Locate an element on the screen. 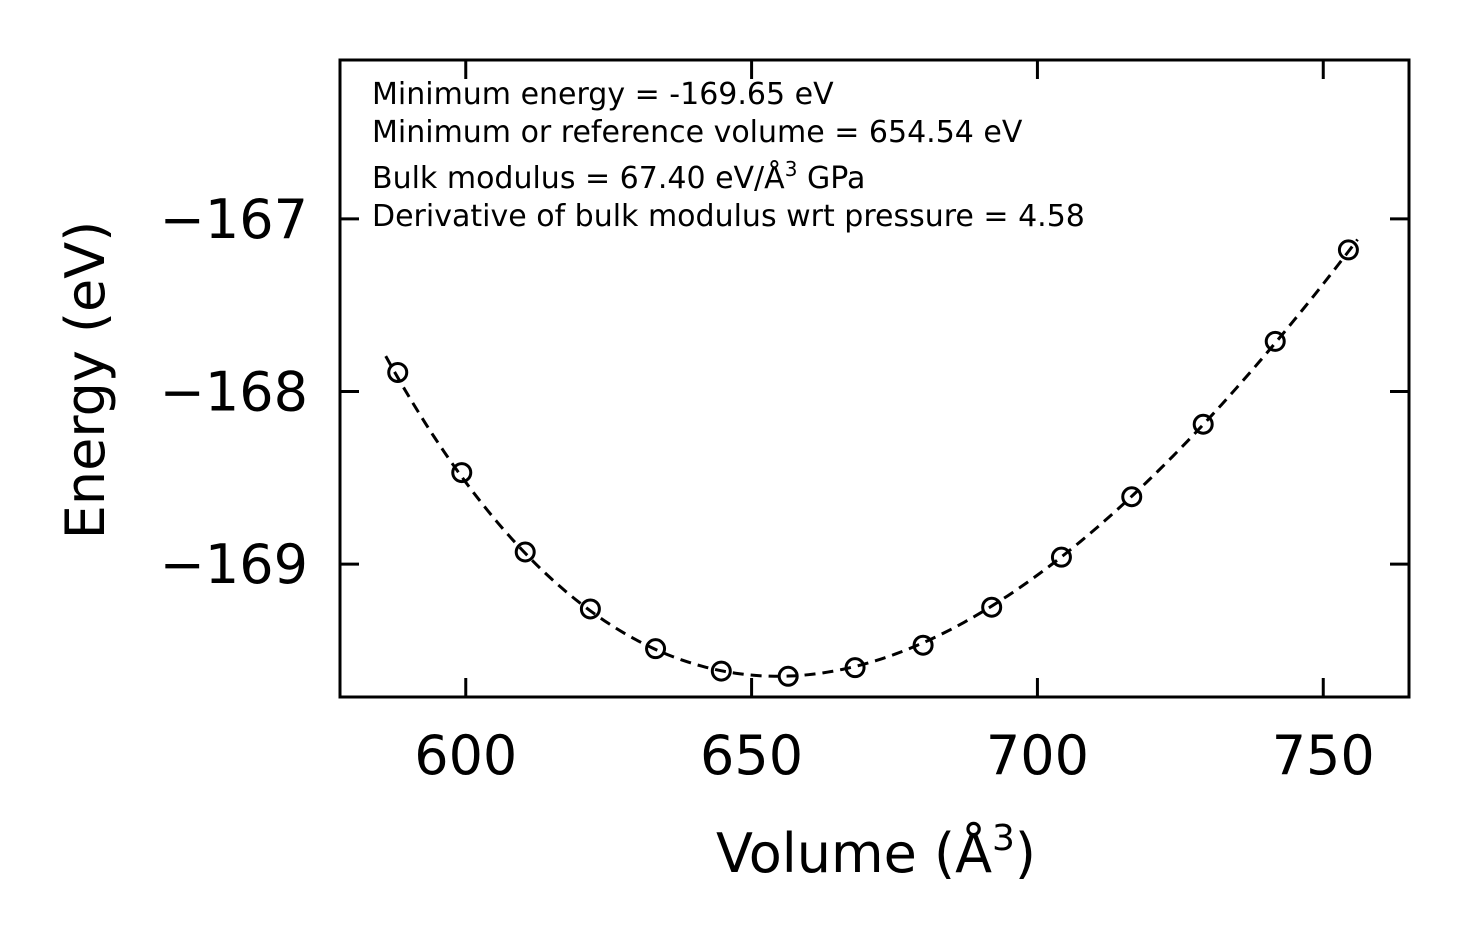  y-tick-label: −167 is located at coordinates (234, 219).